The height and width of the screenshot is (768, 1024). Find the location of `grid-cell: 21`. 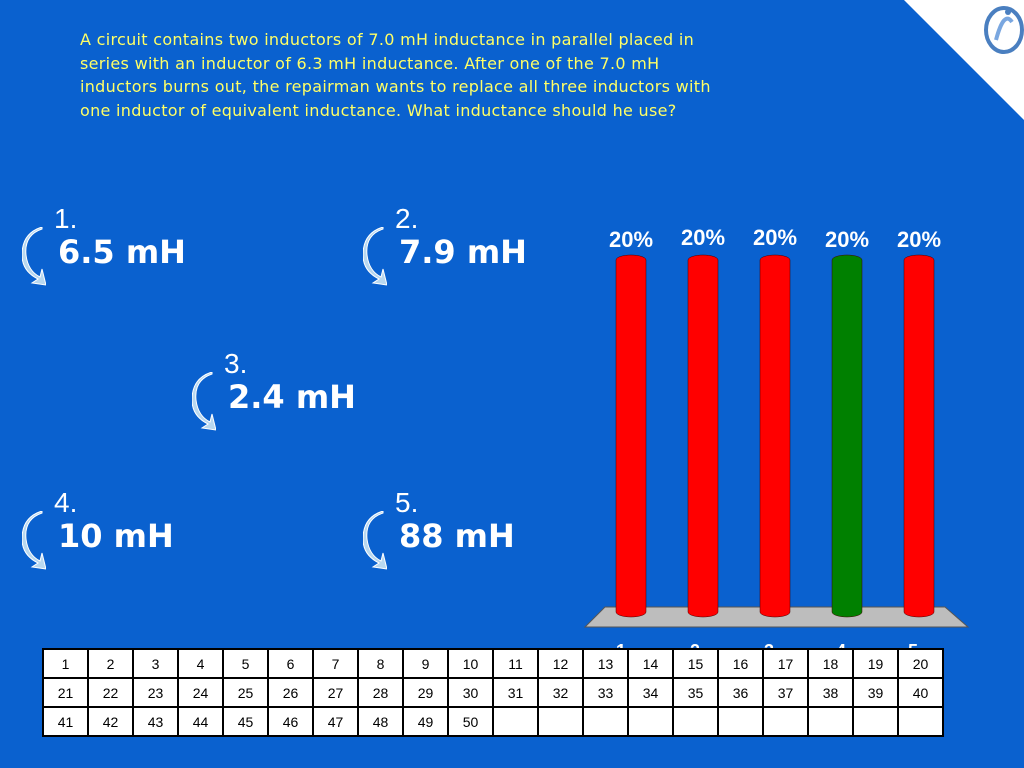

grid-cell: 21 is located at coordinates (65, 692).